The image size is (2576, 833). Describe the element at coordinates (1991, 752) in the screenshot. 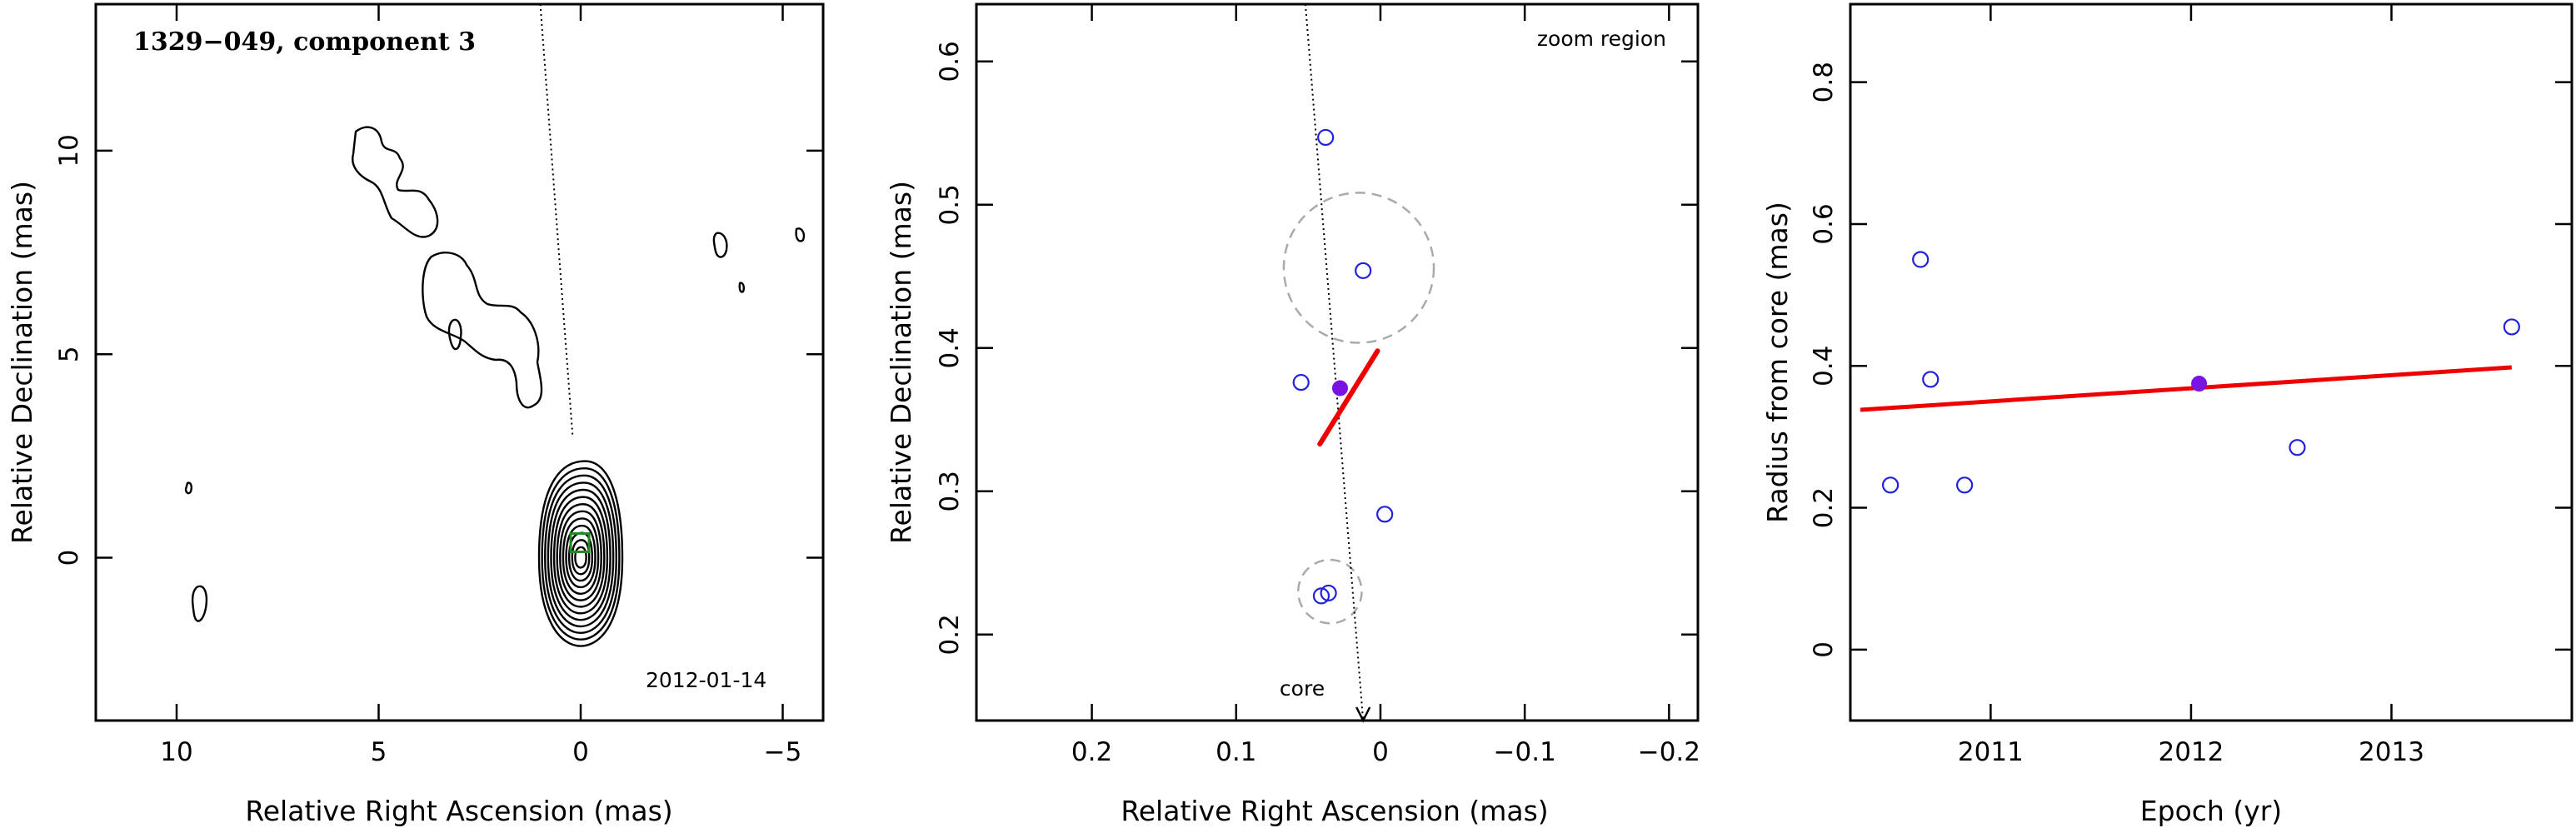

I see `panel3-xtick-label: 2011` at that location.